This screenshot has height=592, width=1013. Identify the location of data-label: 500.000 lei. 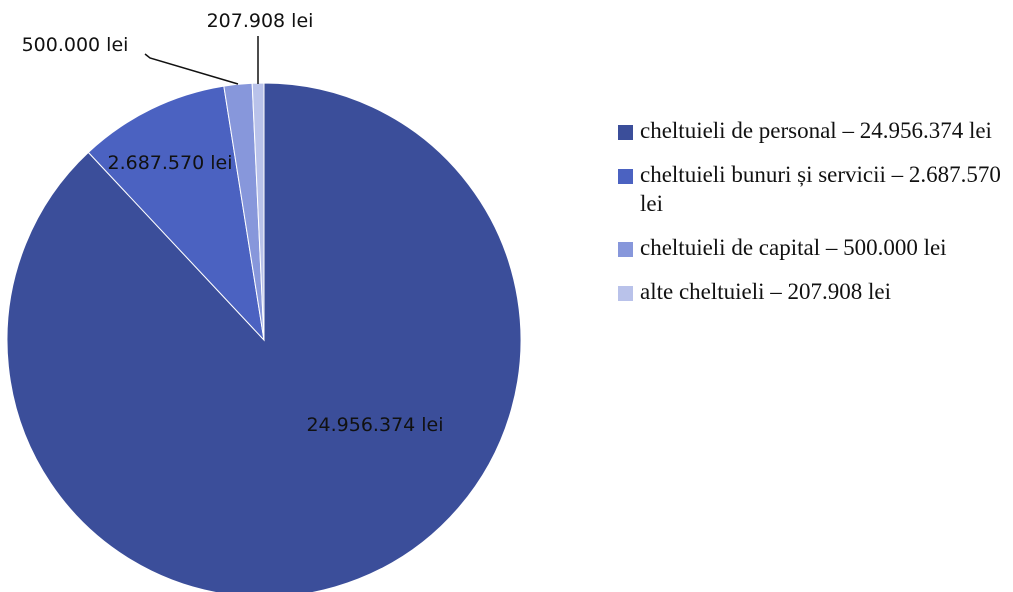
(75, 45).